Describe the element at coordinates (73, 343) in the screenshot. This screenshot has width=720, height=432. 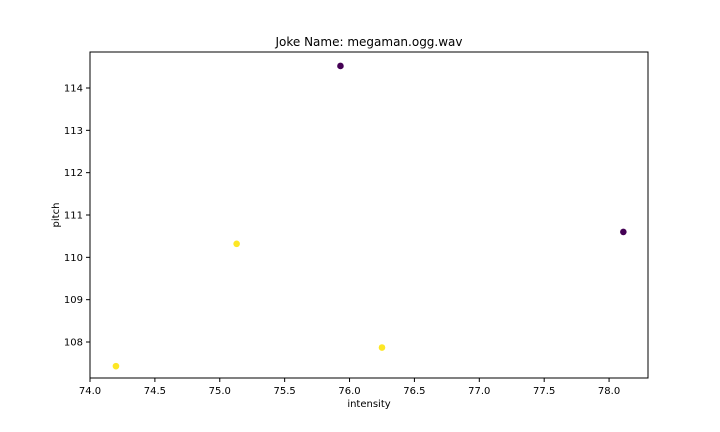
I see `y-tick-label: 108` at that location.